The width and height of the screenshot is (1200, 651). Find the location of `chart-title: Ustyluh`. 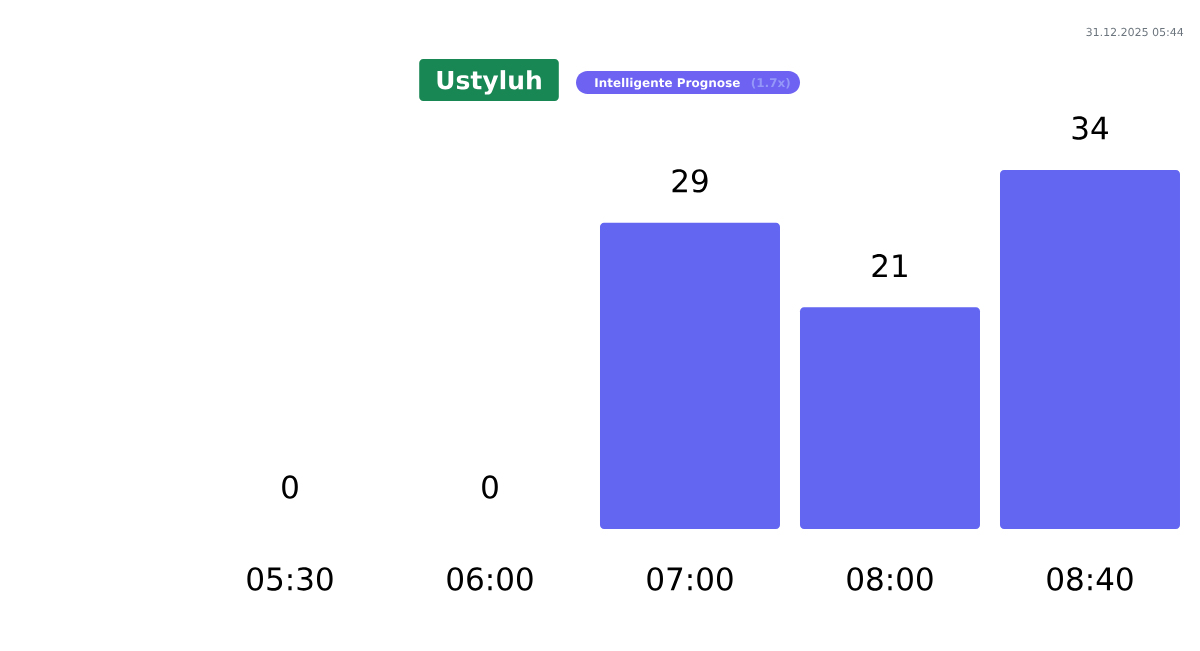

chart-title: Ustyluh is located at coordinates (489, 82).